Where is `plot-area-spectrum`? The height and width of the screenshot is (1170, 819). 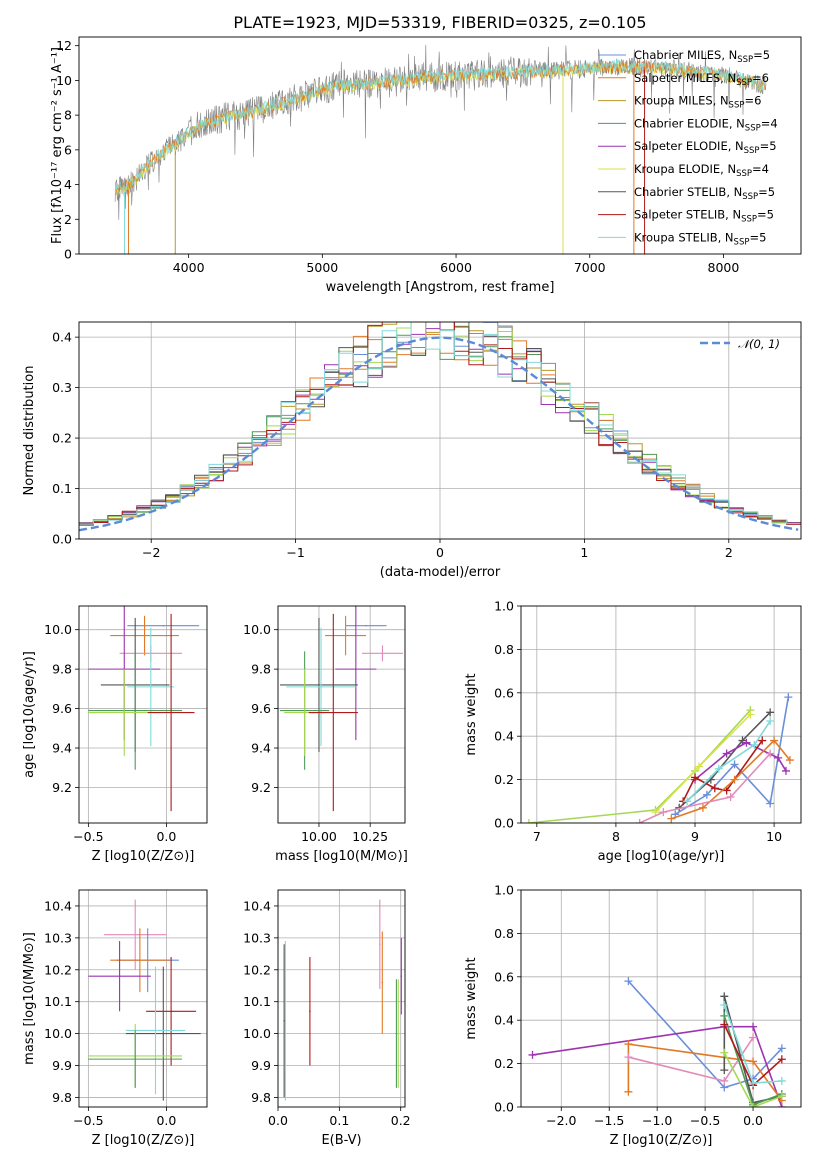
plot-area-spectrum is located at coordinates (440, 149).